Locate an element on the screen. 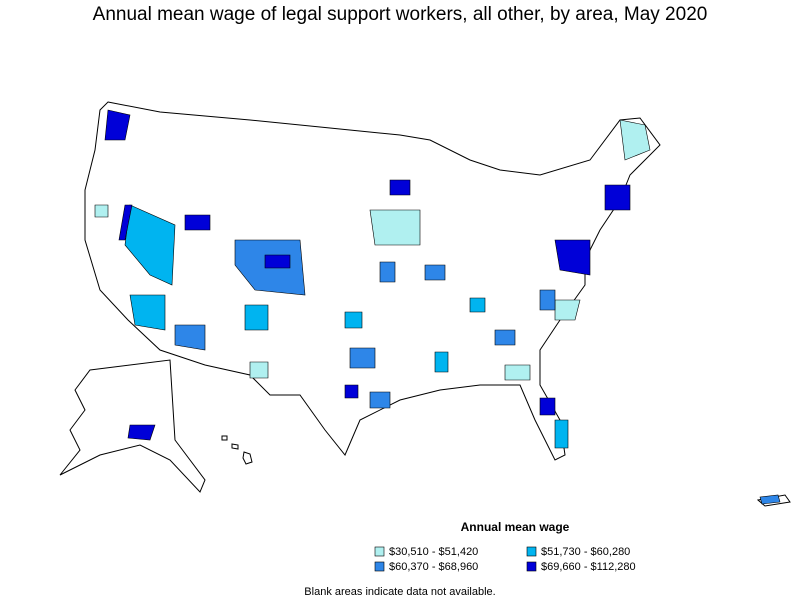 The height and width of the screenshot is (600, 800). legend-label: $69,660 - $112,280 is located at coordinates (588, 567).